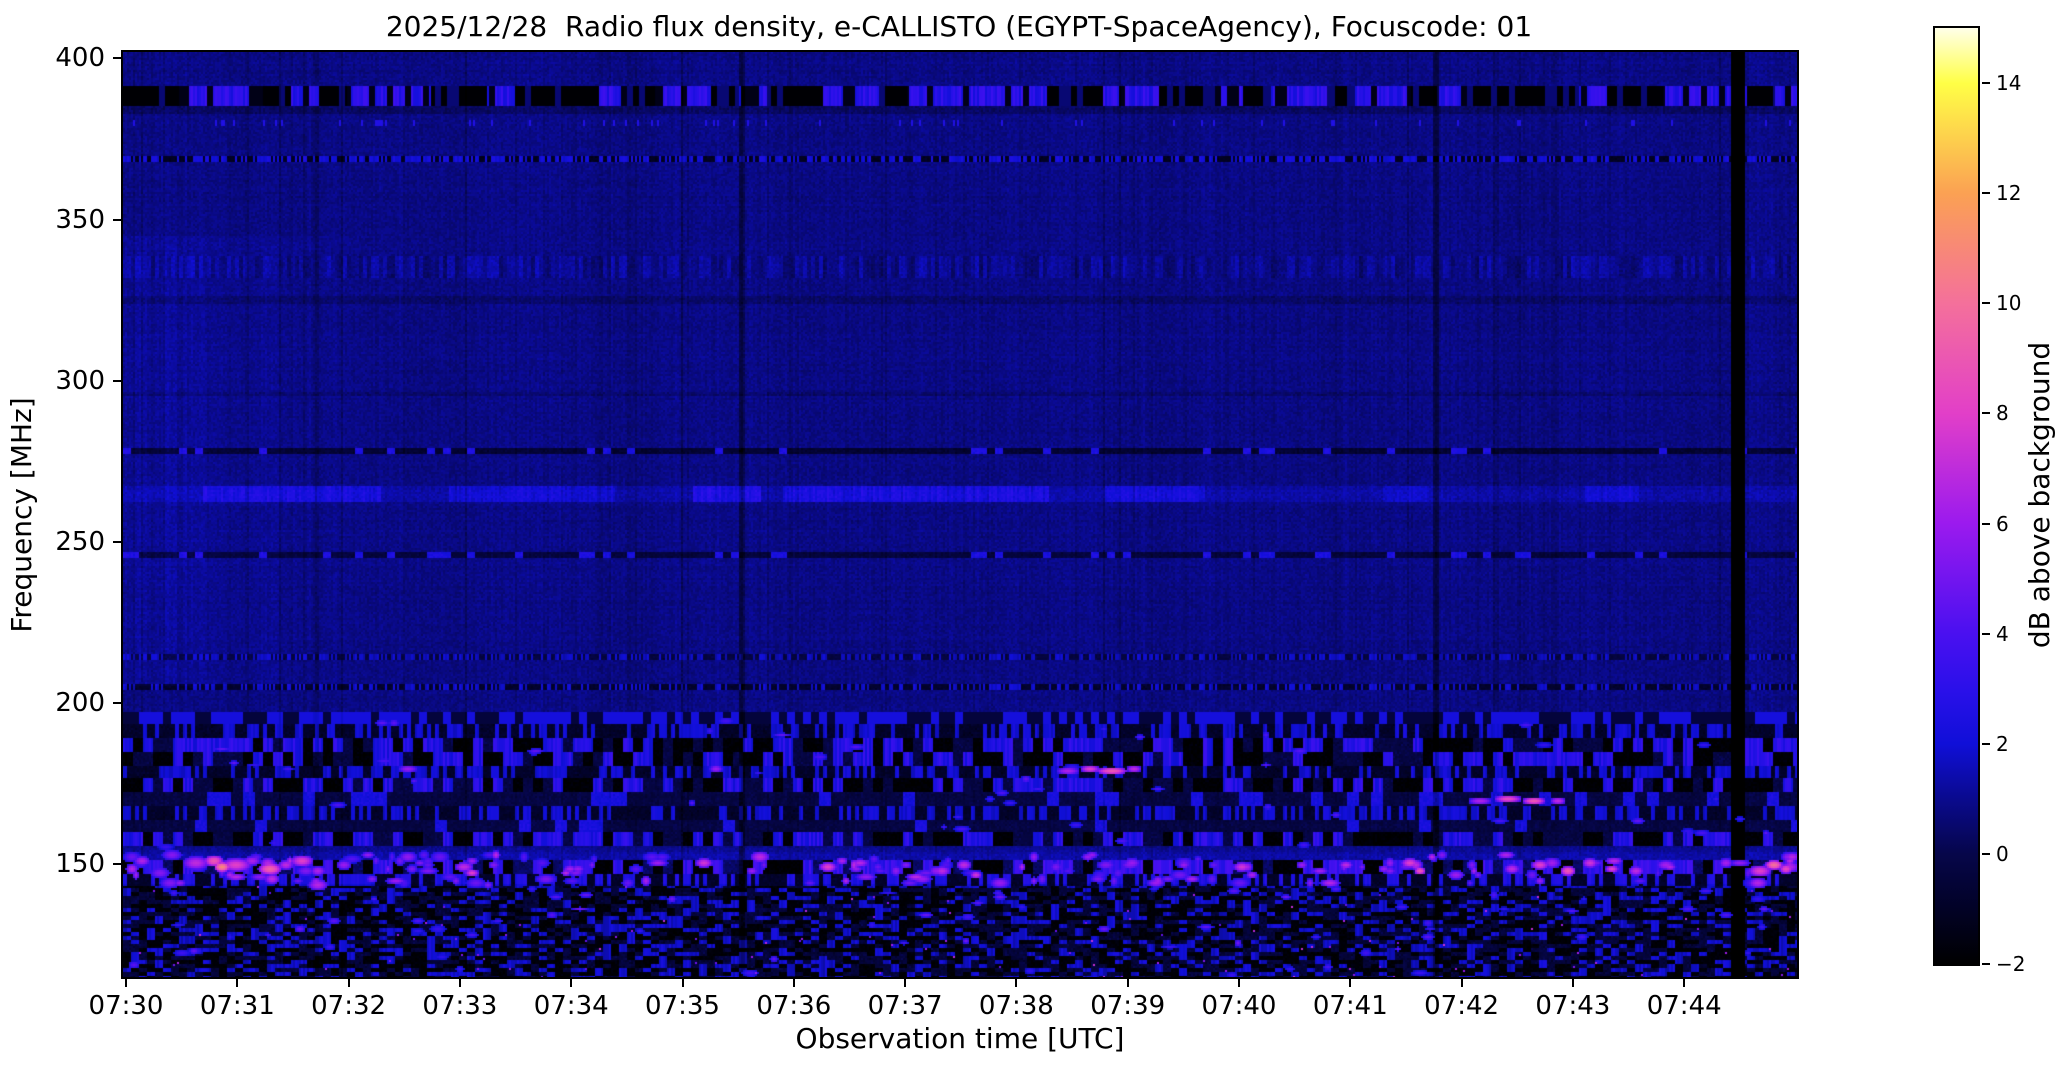  Describe the element at coordinates (1573, 1006) in the screenshot. I see `x-tick-label: 07:43` at that location.